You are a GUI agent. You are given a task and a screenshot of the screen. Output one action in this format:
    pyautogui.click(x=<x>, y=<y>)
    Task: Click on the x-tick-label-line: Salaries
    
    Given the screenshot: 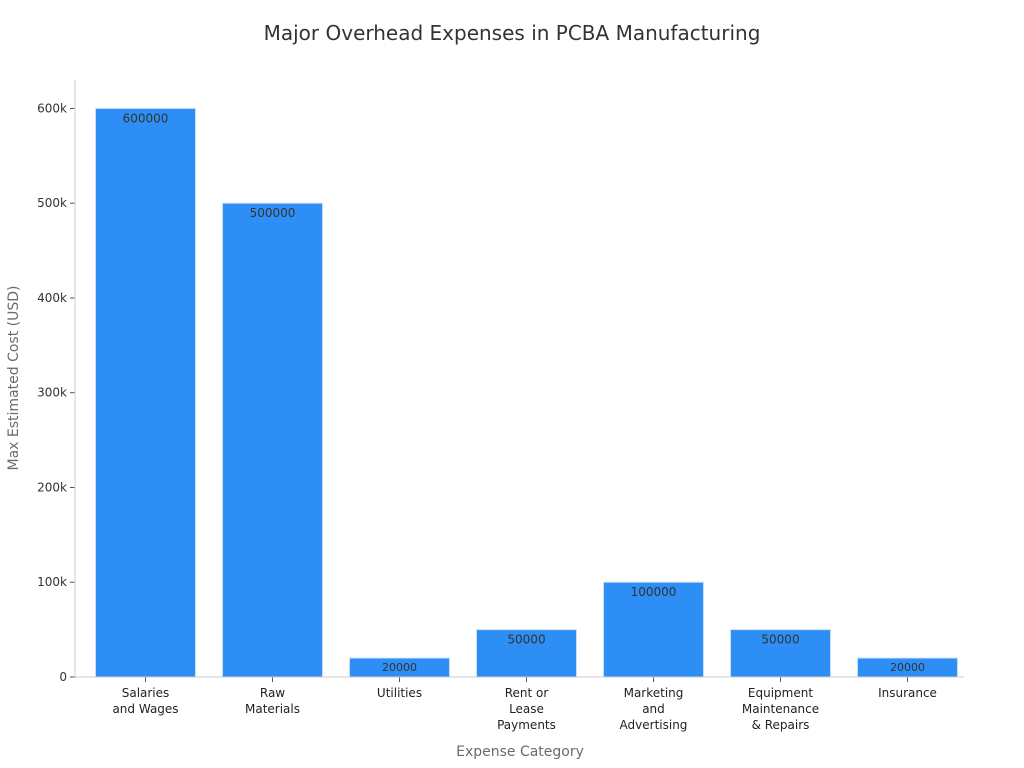 What is the action you would take?
    pyautogui.click(x=146, y=693)
    